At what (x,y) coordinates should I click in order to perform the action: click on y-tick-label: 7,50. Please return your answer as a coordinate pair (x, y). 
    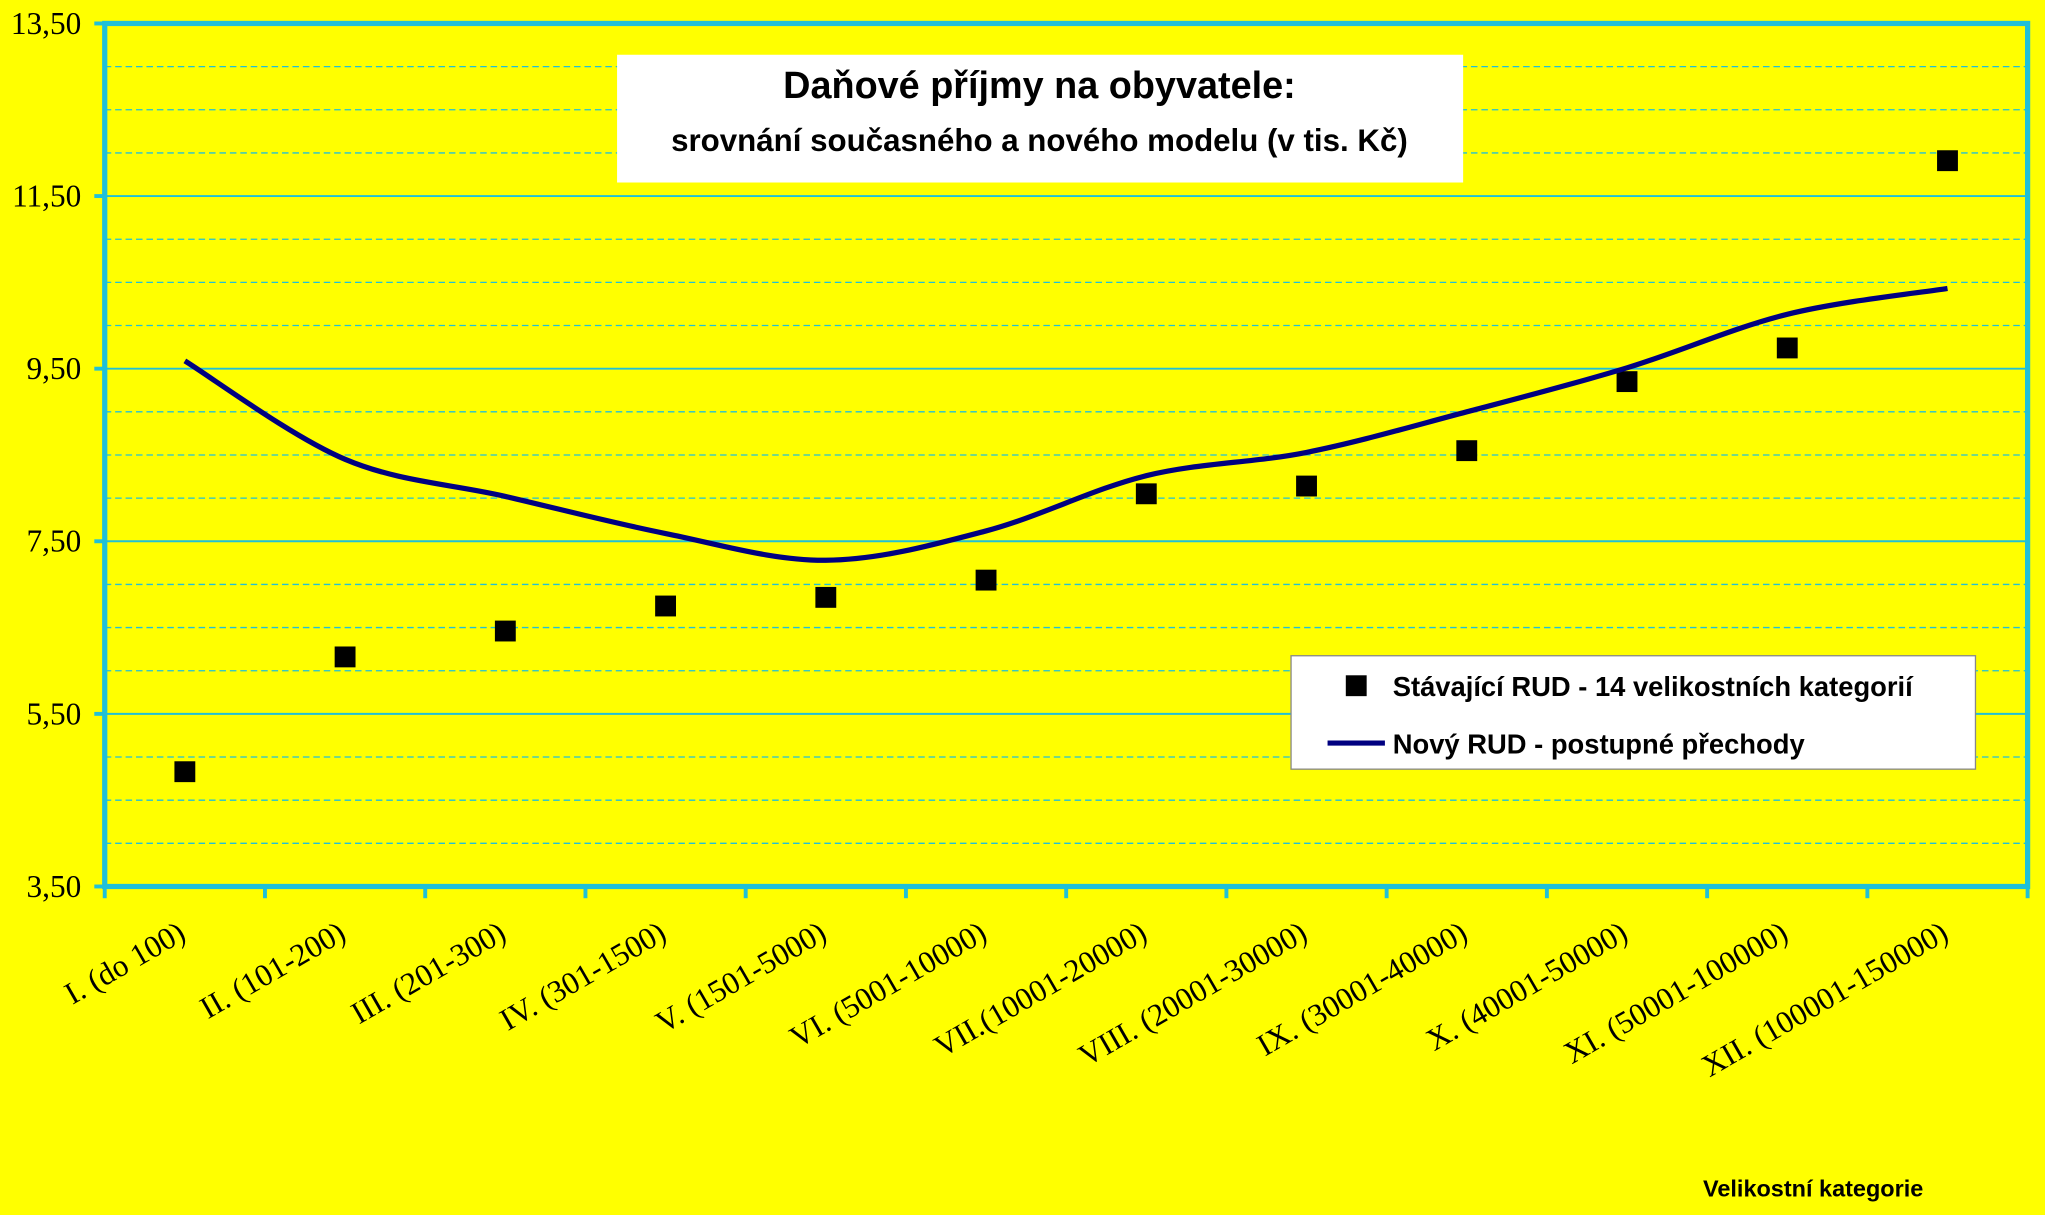
    Looking at the image, I should click on (54, 541).